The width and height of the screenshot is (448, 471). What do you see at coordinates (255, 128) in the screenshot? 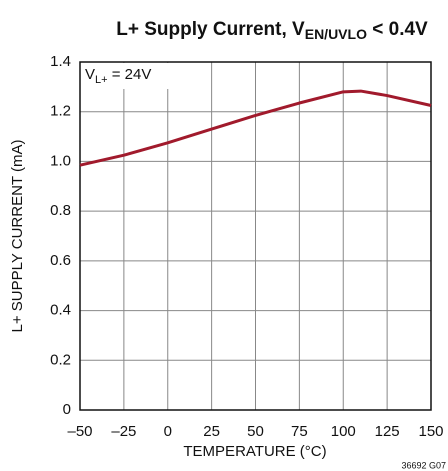
I see `data-line` at bounding box center [255, 128].